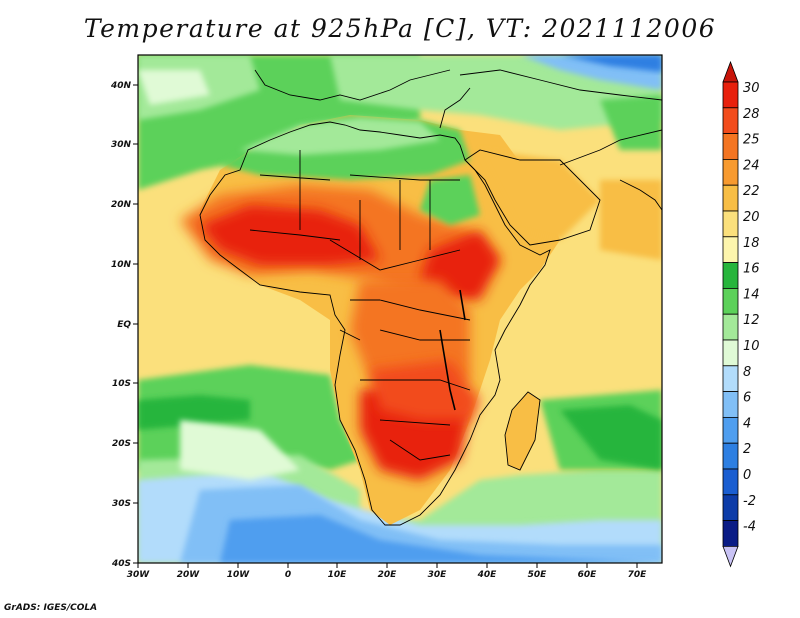 The width and height of the screenshot is (800, 618). I want to click on lat-label: 30N, so click(121, 145).